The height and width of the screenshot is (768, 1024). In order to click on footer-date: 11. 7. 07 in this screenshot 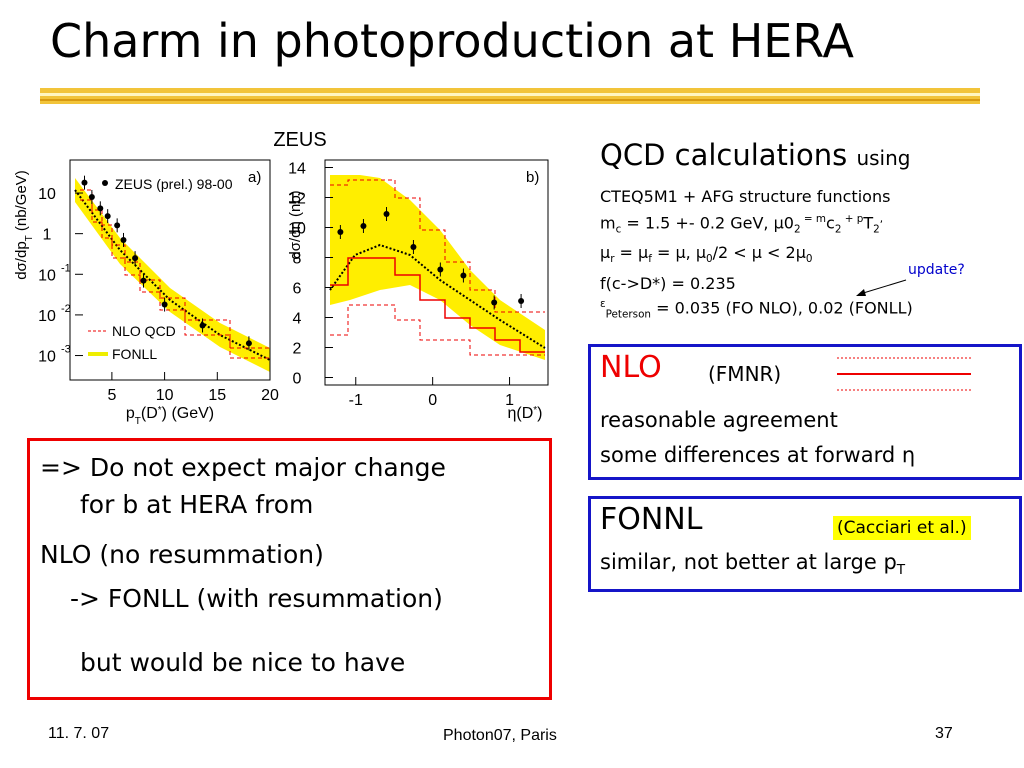, I will do `click(79, 733)`.